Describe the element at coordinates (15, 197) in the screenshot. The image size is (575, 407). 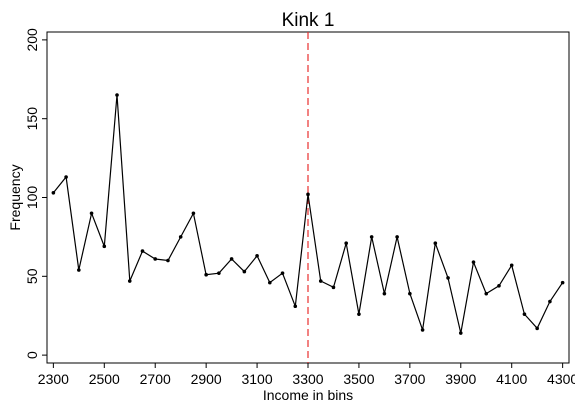
I see `y-axis-label: Frequency` at that location.